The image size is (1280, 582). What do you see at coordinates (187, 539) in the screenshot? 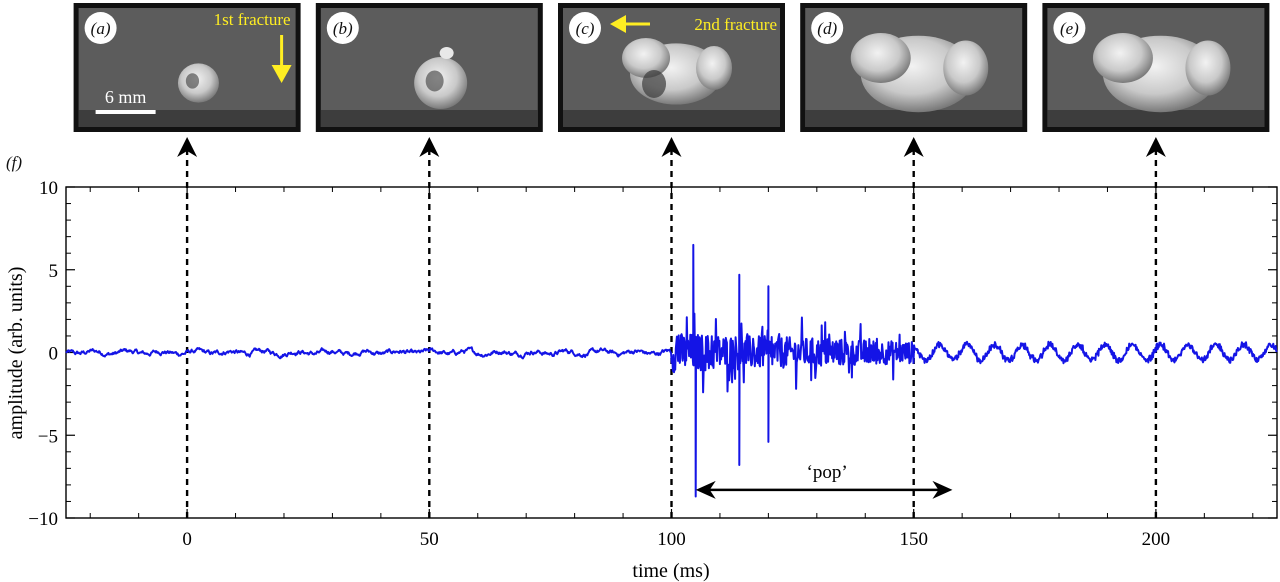
I see `x-tick-label: 0` at bounding box center [187, 539].